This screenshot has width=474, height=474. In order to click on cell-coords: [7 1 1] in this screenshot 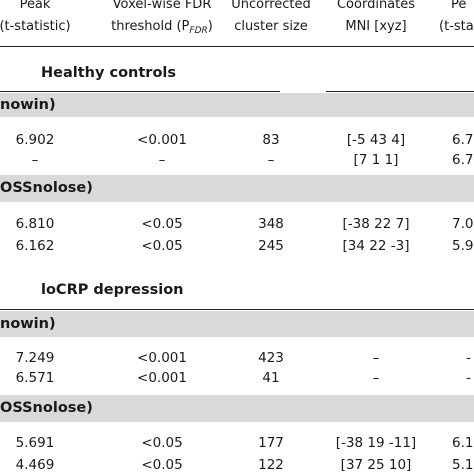, I will do `click(376, 160)`.